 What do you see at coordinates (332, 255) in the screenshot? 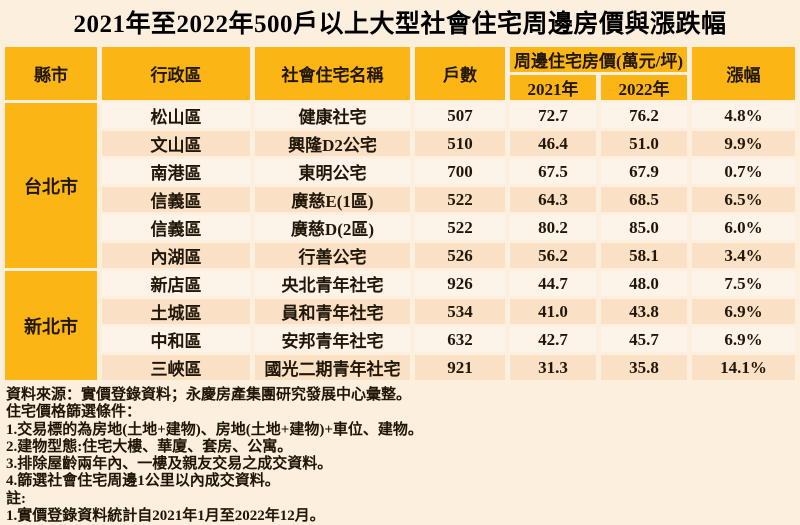
I see `cell-name: 行善公宅` at bounding box center [332, 255].